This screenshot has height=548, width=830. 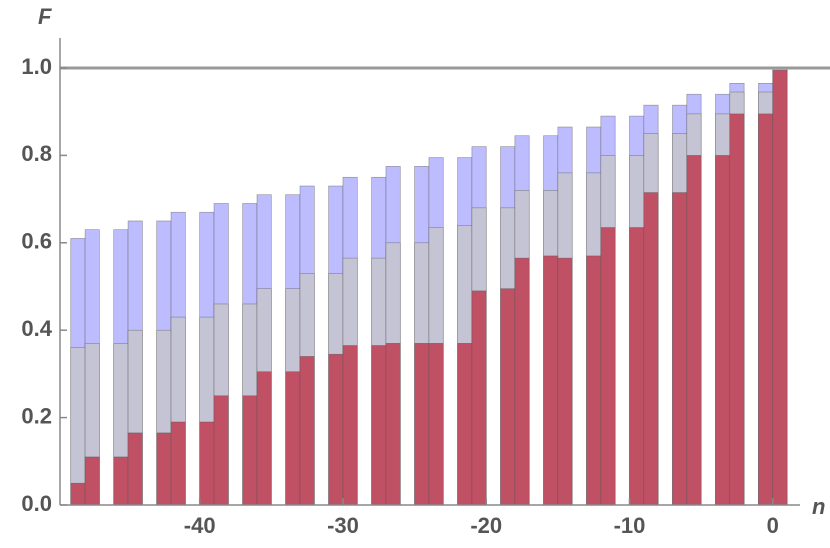 What do you see at coordinates (45, 16) in the screenshot?
I see `y-axis-label: F` at bounding box center [45, 16].